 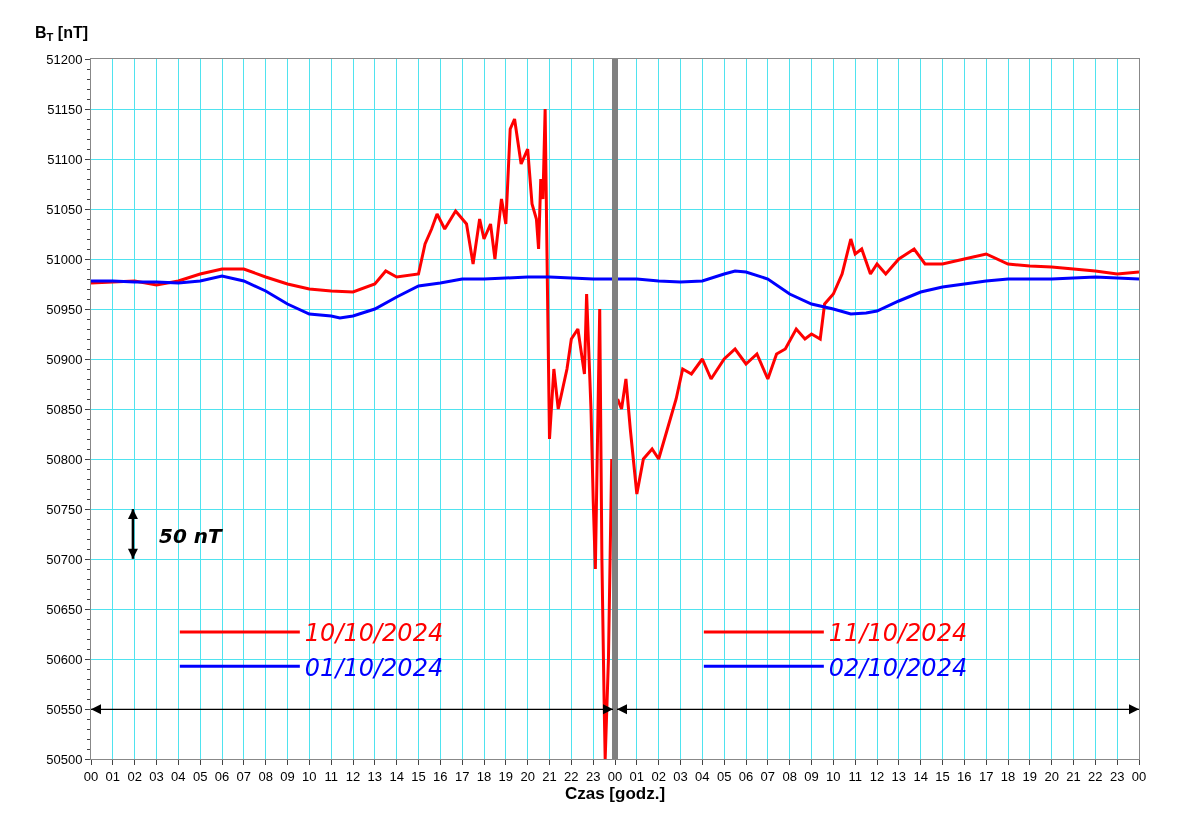 I want to click on y-tick-label: 50900, so click(x=64, y=359).